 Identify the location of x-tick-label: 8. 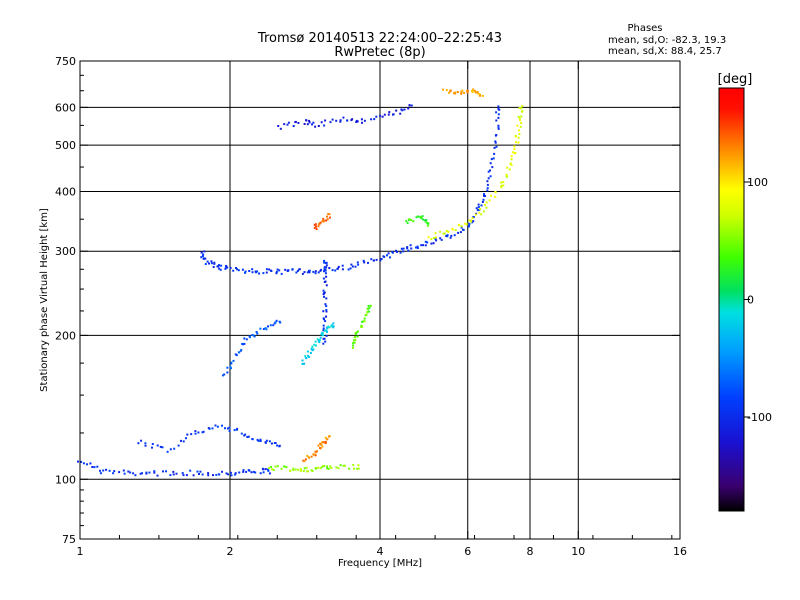
(530, 551).